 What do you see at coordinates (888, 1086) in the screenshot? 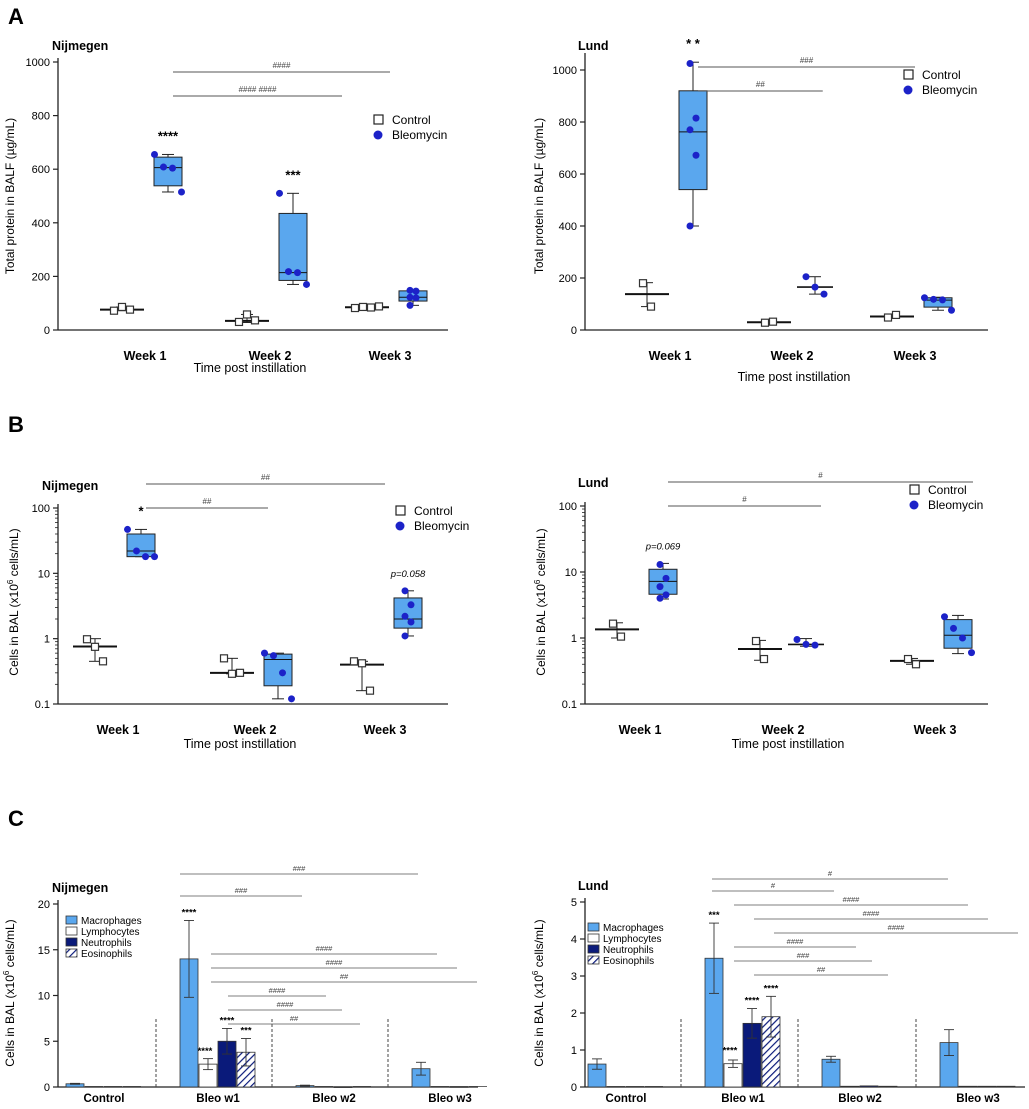
I see `bar-eosinophils` at bounding box center [888, 1086].